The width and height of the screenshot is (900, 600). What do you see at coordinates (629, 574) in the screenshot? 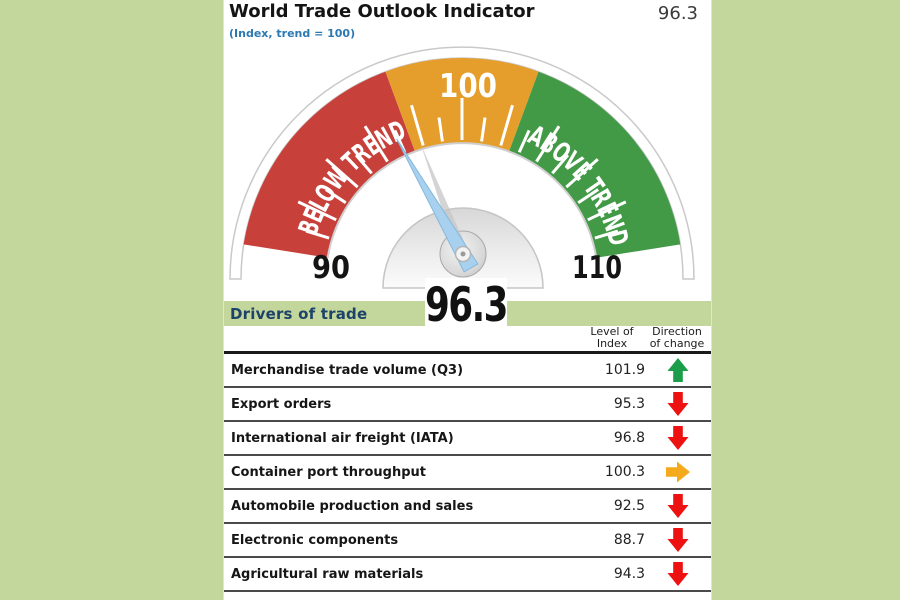
I see `row-value: 94.3` at bounding box center [629, 574].